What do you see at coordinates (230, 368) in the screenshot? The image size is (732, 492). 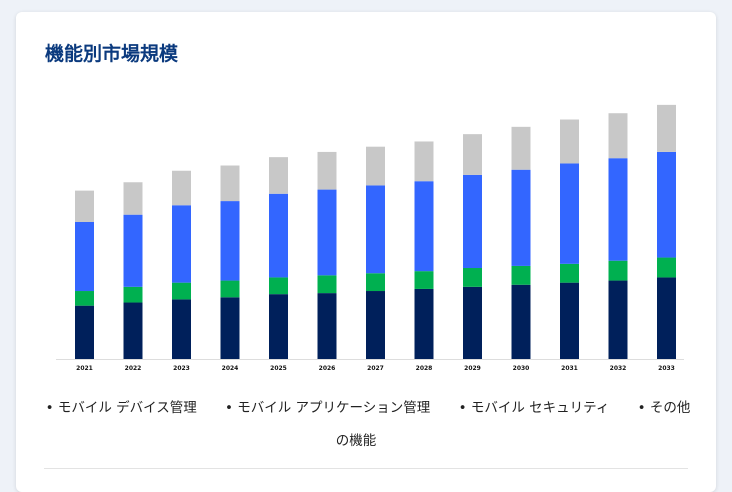 I see `x-tick-label-2024: 2024` at bounding box center [230, 368].